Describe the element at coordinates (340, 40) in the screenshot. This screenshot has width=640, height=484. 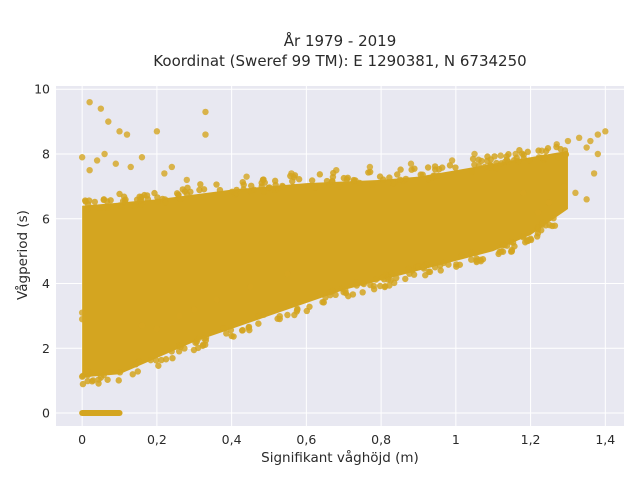
I see `chart-title: År 1979 - 2019` at that location.